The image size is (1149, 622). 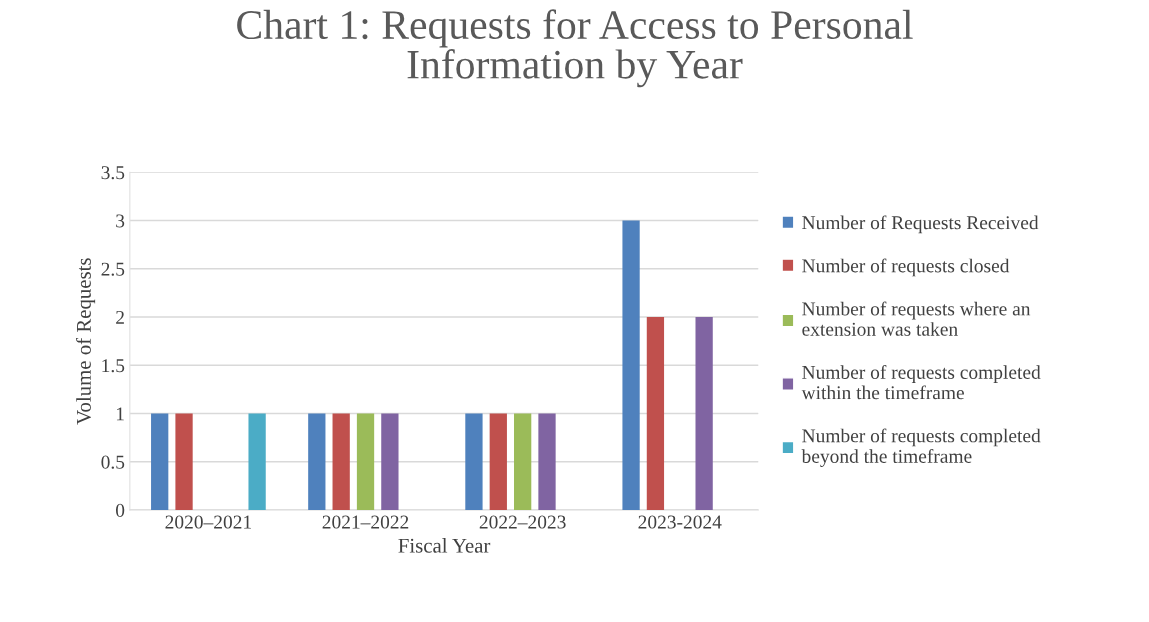 I want to click on legend-label: Number of requests completed beyond the timeframe, so click(x=921, y=447).